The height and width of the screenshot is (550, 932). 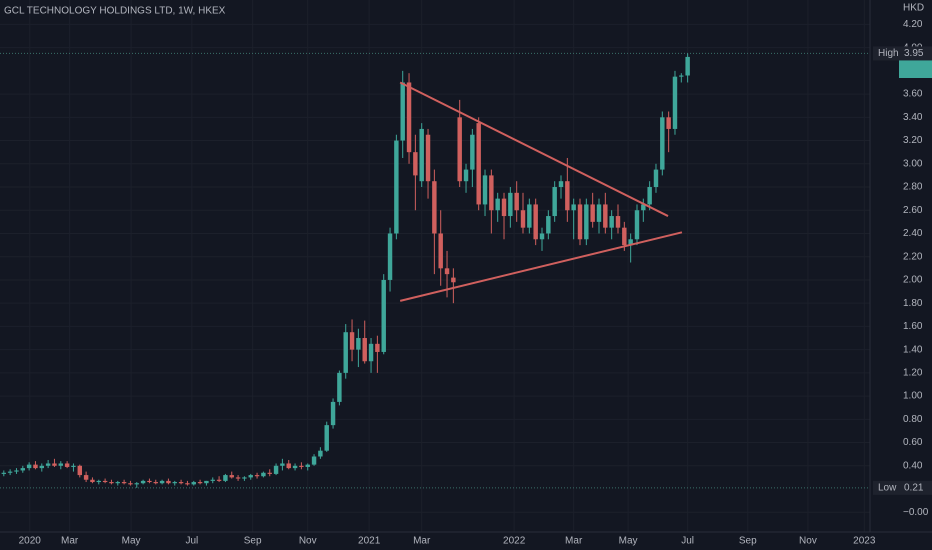 I want to click on y-tick-label: 0.40, so click(x=913, y=465).